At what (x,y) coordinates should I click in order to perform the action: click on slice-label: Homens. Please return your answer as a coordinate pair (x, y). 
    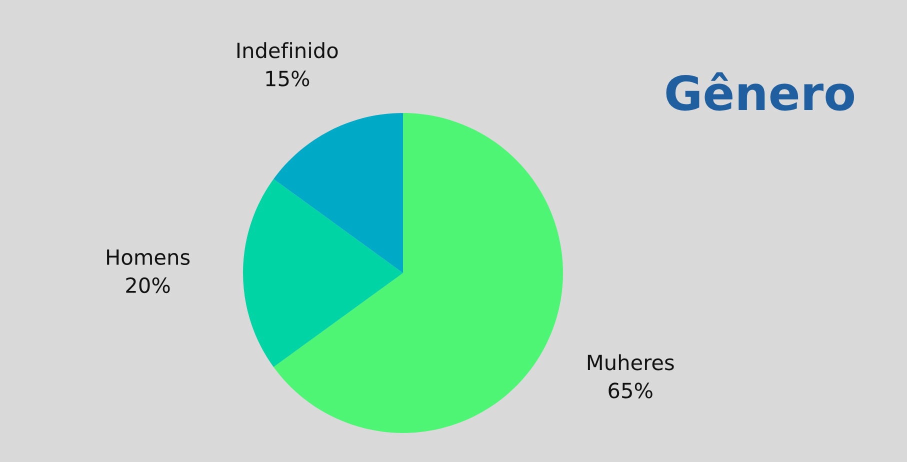
    Looking at the image, I should click on (148, 258).